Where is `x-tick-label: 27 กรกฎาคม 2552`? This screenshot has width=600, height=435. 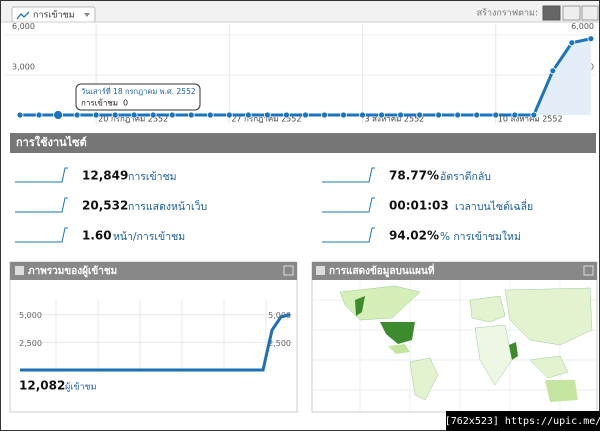
x-tick-label: 27 กรกฎาคม 2552 is located at coordinates (266, 119).